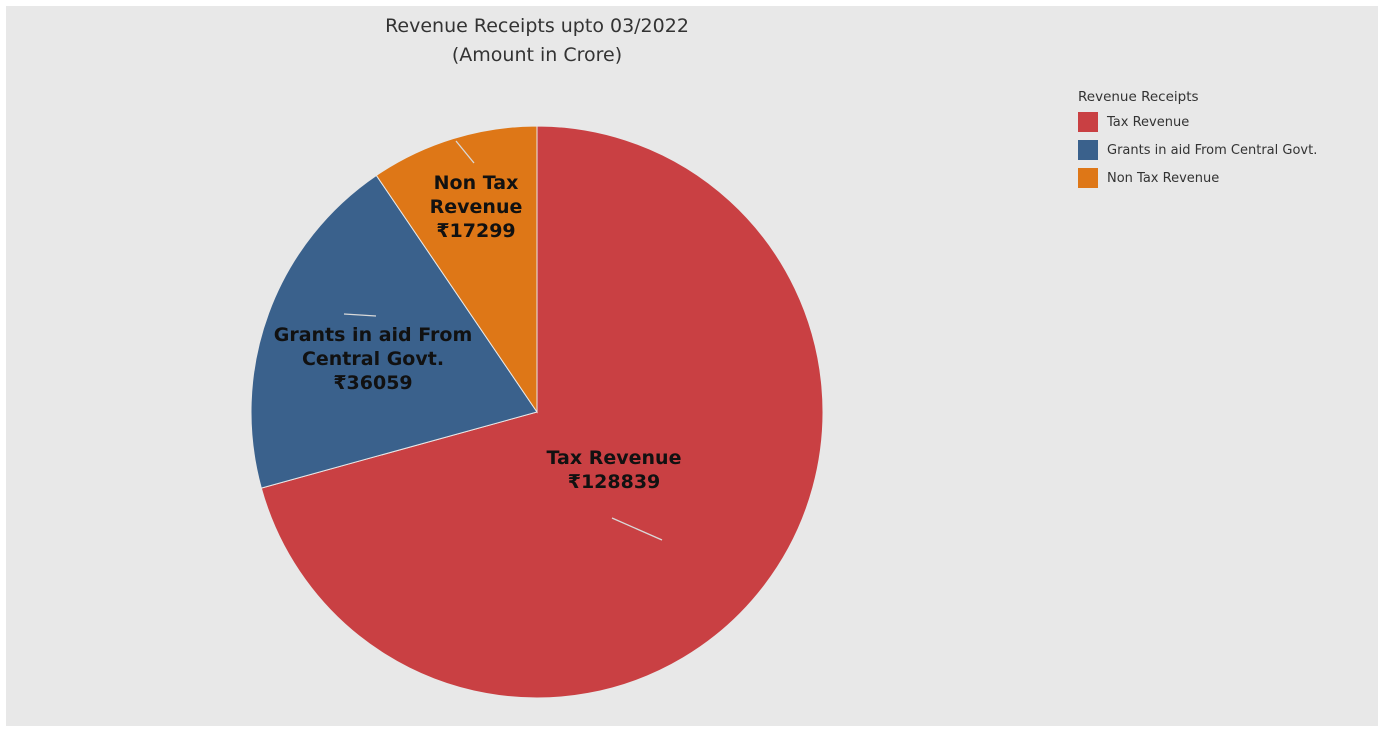 Image resolution: width=1383 pixels, height=732 pixels. Describe the element at coordinates (456, 269) in the screenshot. I see `pie-slice-non-tax-revenue` at that location.